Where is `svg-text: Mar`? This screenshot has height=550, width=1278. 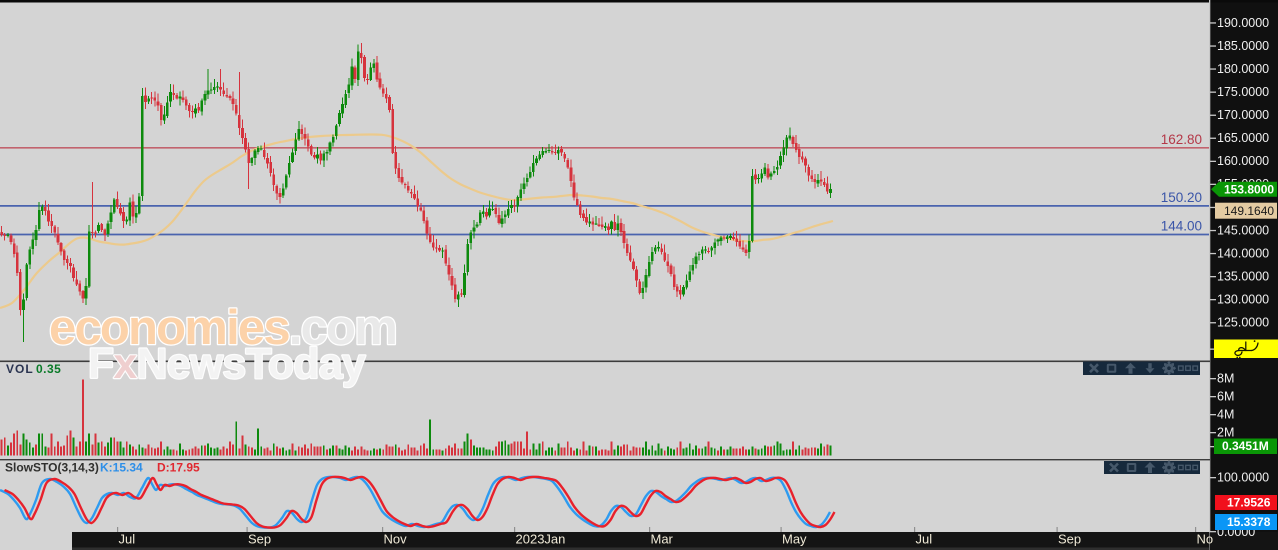 svg-text: Mar is located at coordinates (662, 539).